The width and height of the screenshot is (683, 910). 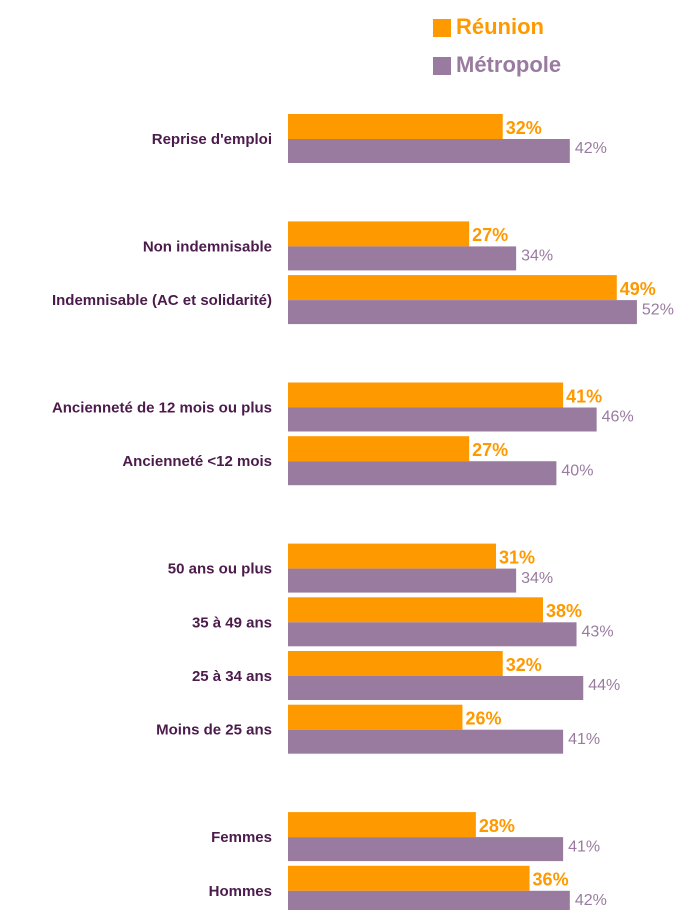 What do you see at coordinates (508, 64) in the screenshot?
I see `legend-label: Métropole` at bounding box center [508, 64].